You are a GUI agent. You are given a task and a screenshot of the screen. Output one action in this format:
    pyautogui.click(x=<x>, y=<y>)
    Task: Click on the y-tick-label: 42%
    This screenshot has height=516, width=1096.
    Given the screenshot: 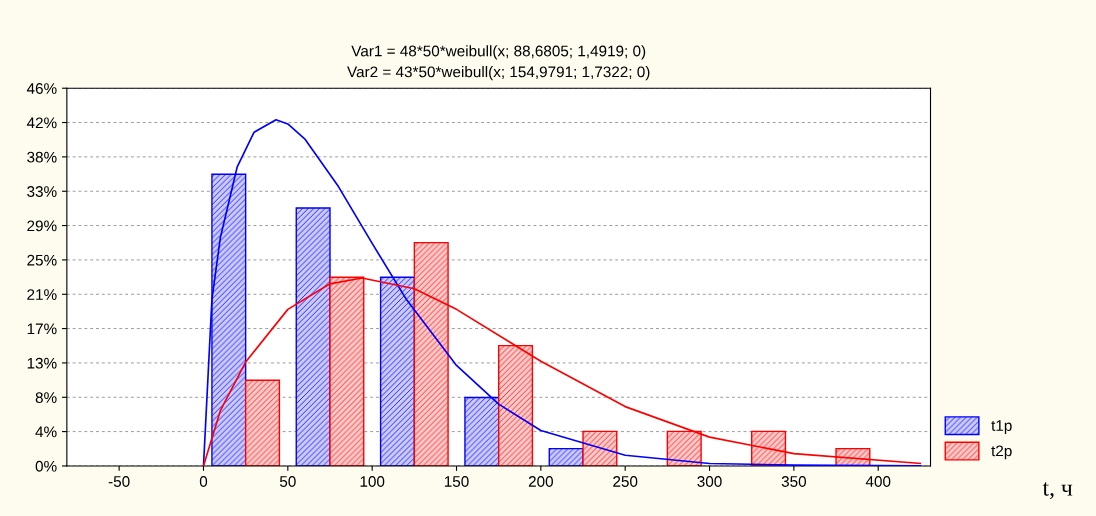 What is the action you would take?
    pyautogui.click(x=41, y=123)
    